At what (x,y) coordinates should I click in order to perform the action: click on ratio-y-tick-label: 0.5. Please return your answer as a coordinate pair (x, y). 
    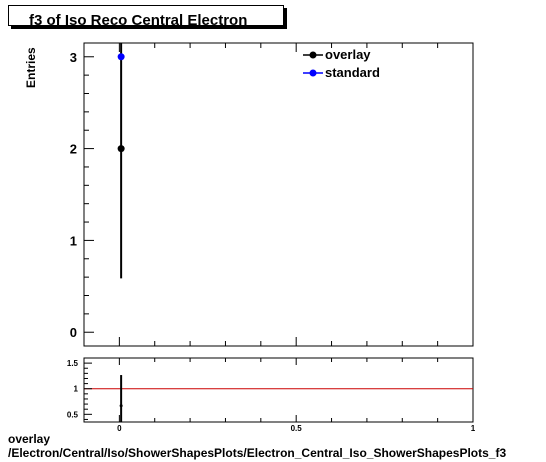
    Looking at the image, I should click on (73, 414).